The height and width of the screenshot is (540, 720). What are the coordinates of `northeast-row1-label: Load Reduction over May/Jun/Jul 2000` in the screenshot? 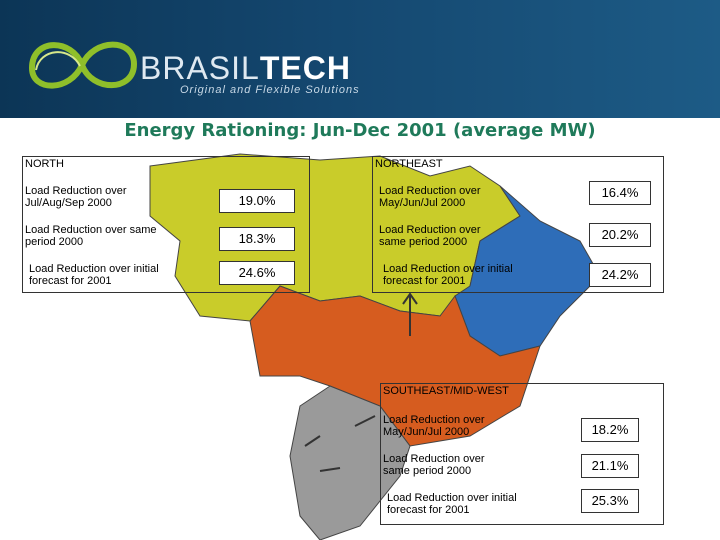 It's located at (430, 197).